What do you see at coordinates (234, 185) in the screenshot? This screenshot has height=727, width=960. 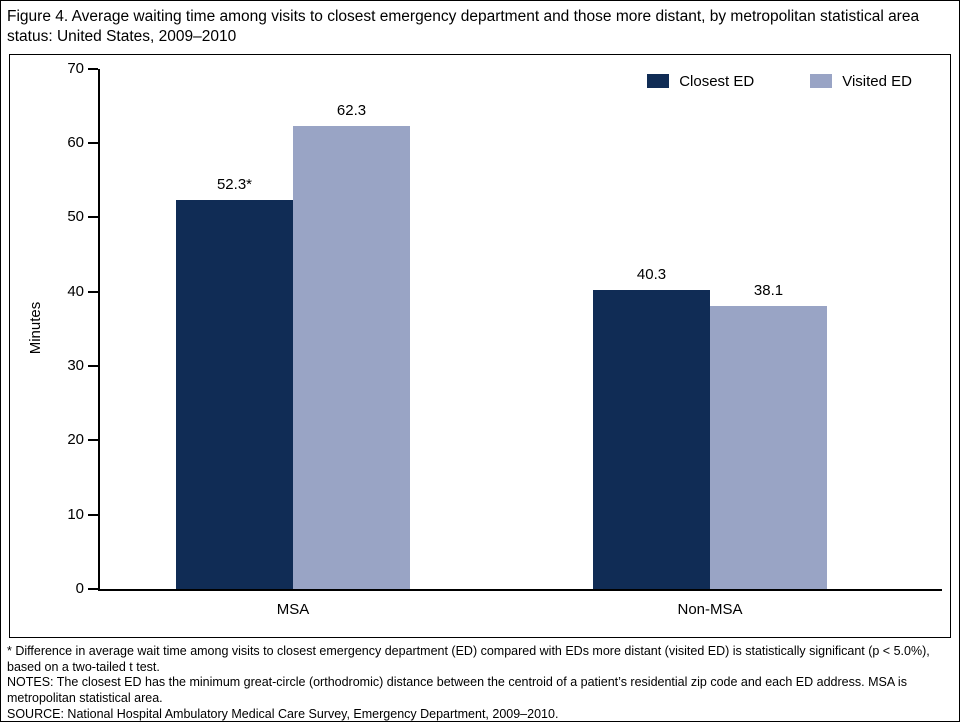 I see `bar-value-label: 52.3*` at bounding box center [234, 185].